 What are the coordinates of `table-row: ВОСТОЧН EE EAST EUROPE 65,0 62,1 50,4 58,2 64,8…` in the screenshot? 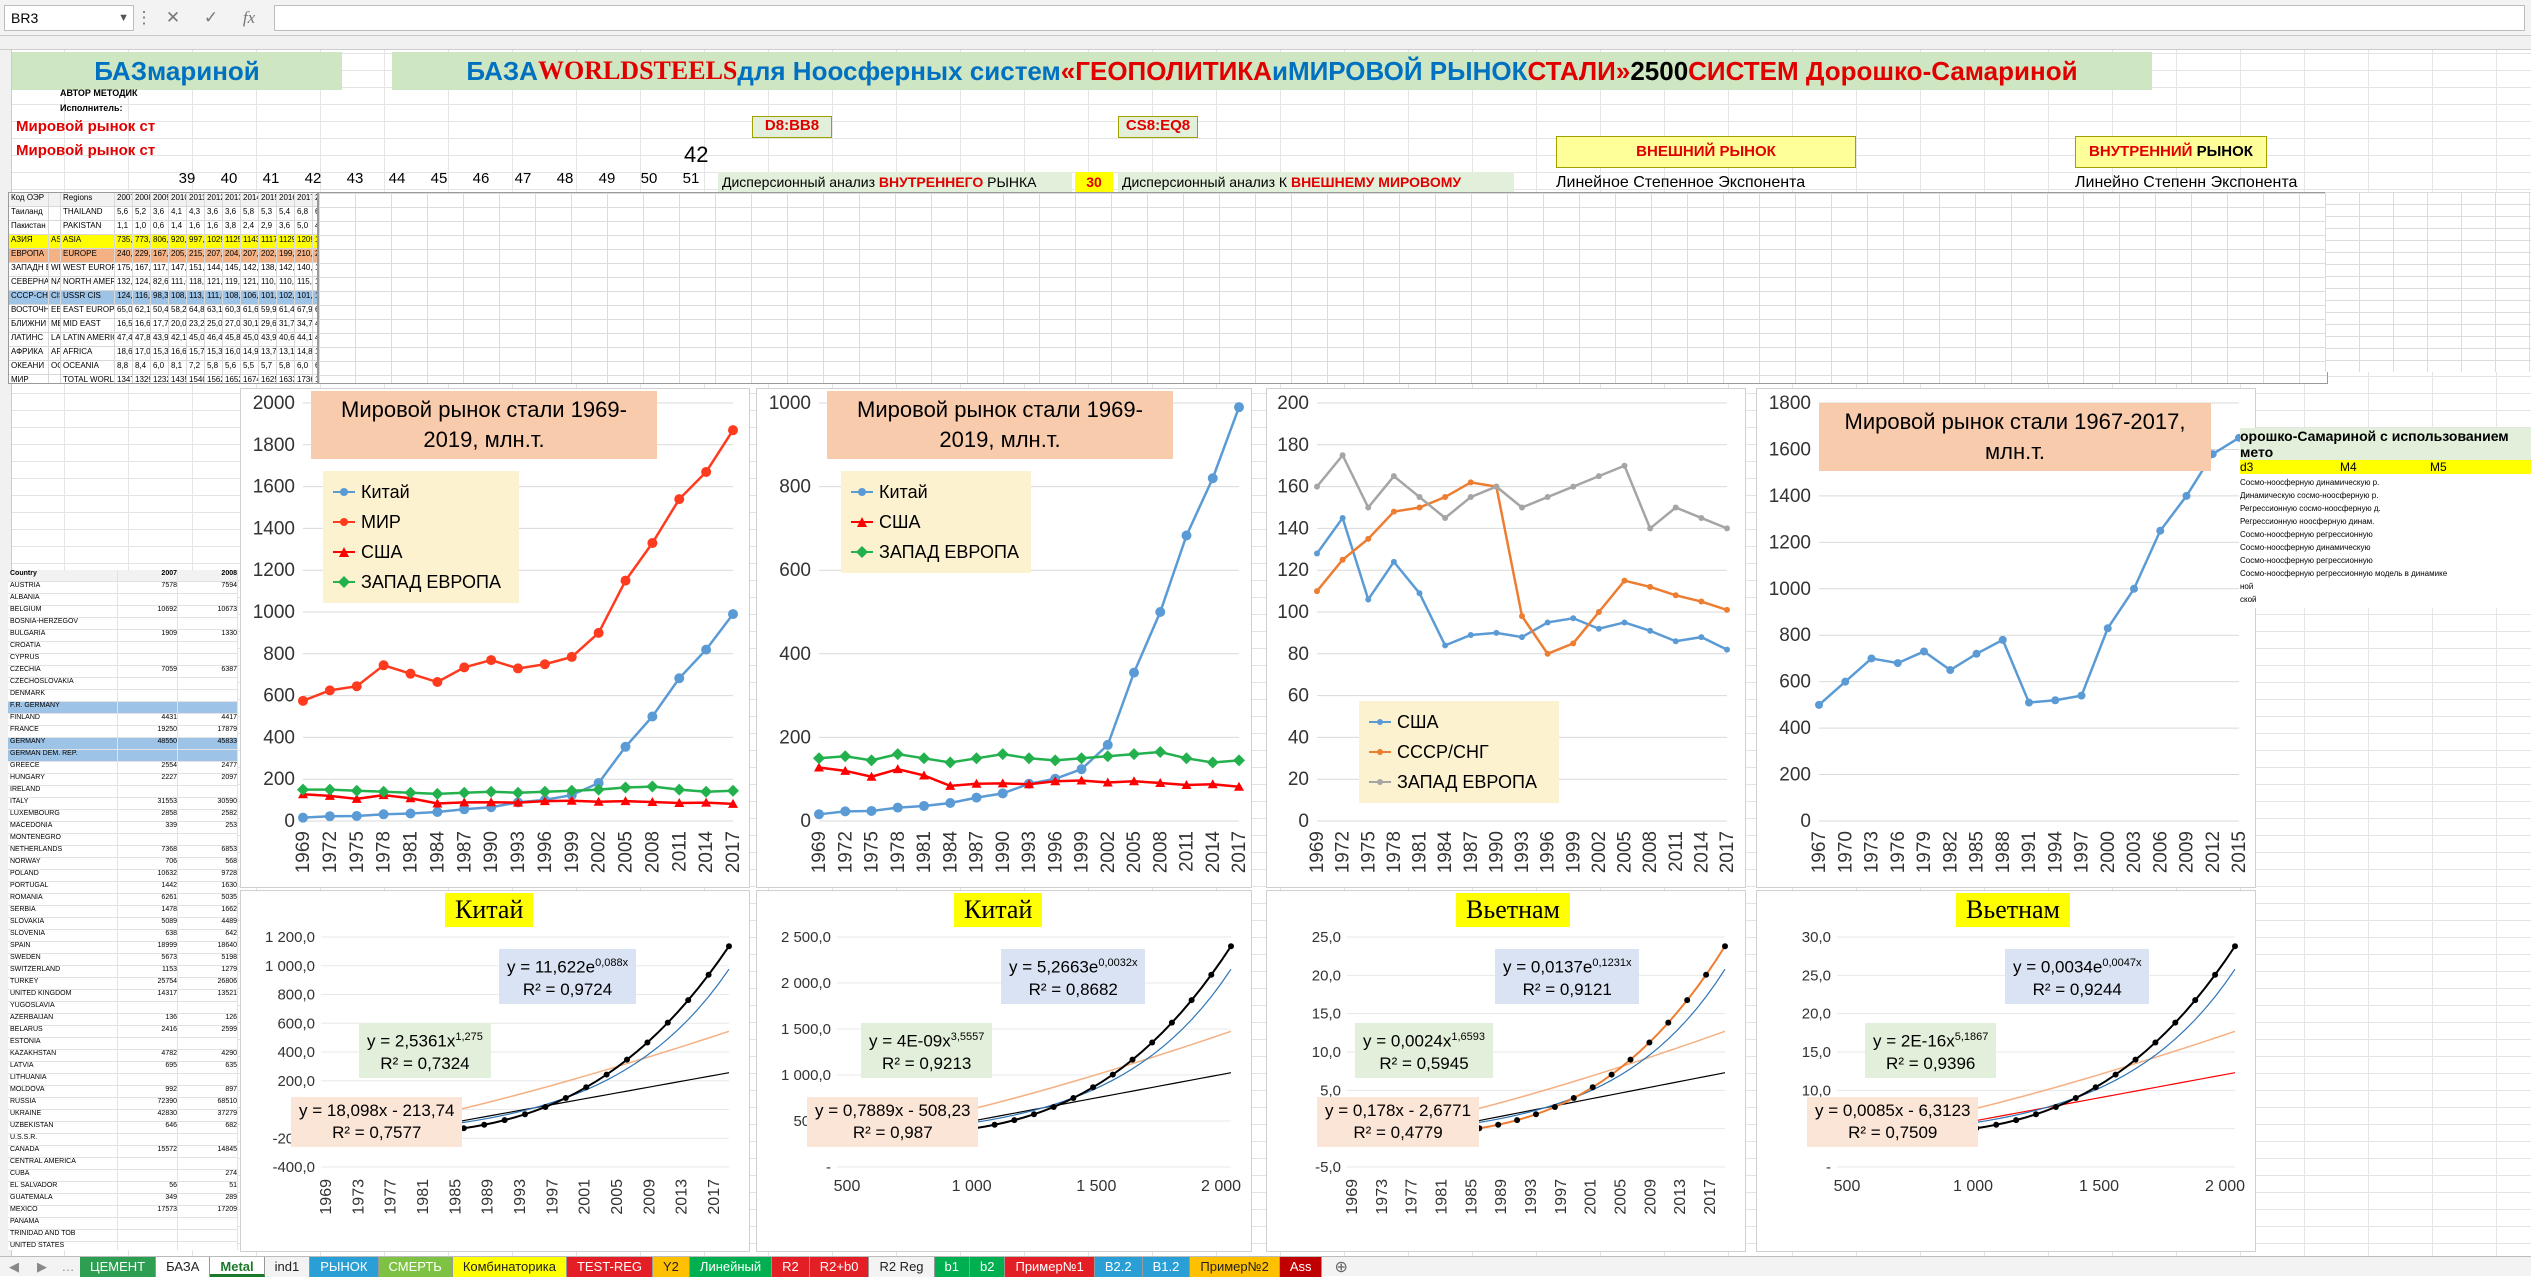 It's located at (163, 312).